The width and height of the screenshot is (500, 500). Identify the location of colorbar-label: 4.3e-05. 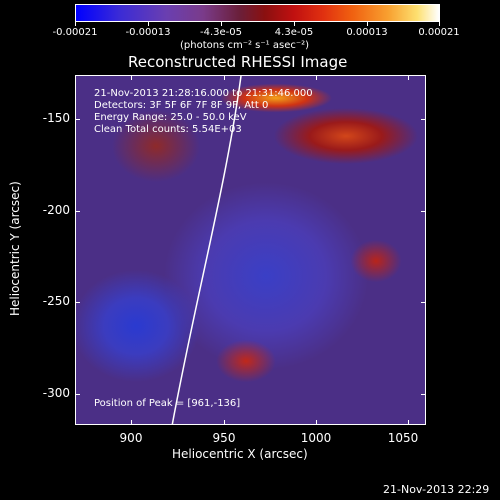
(294, 32).